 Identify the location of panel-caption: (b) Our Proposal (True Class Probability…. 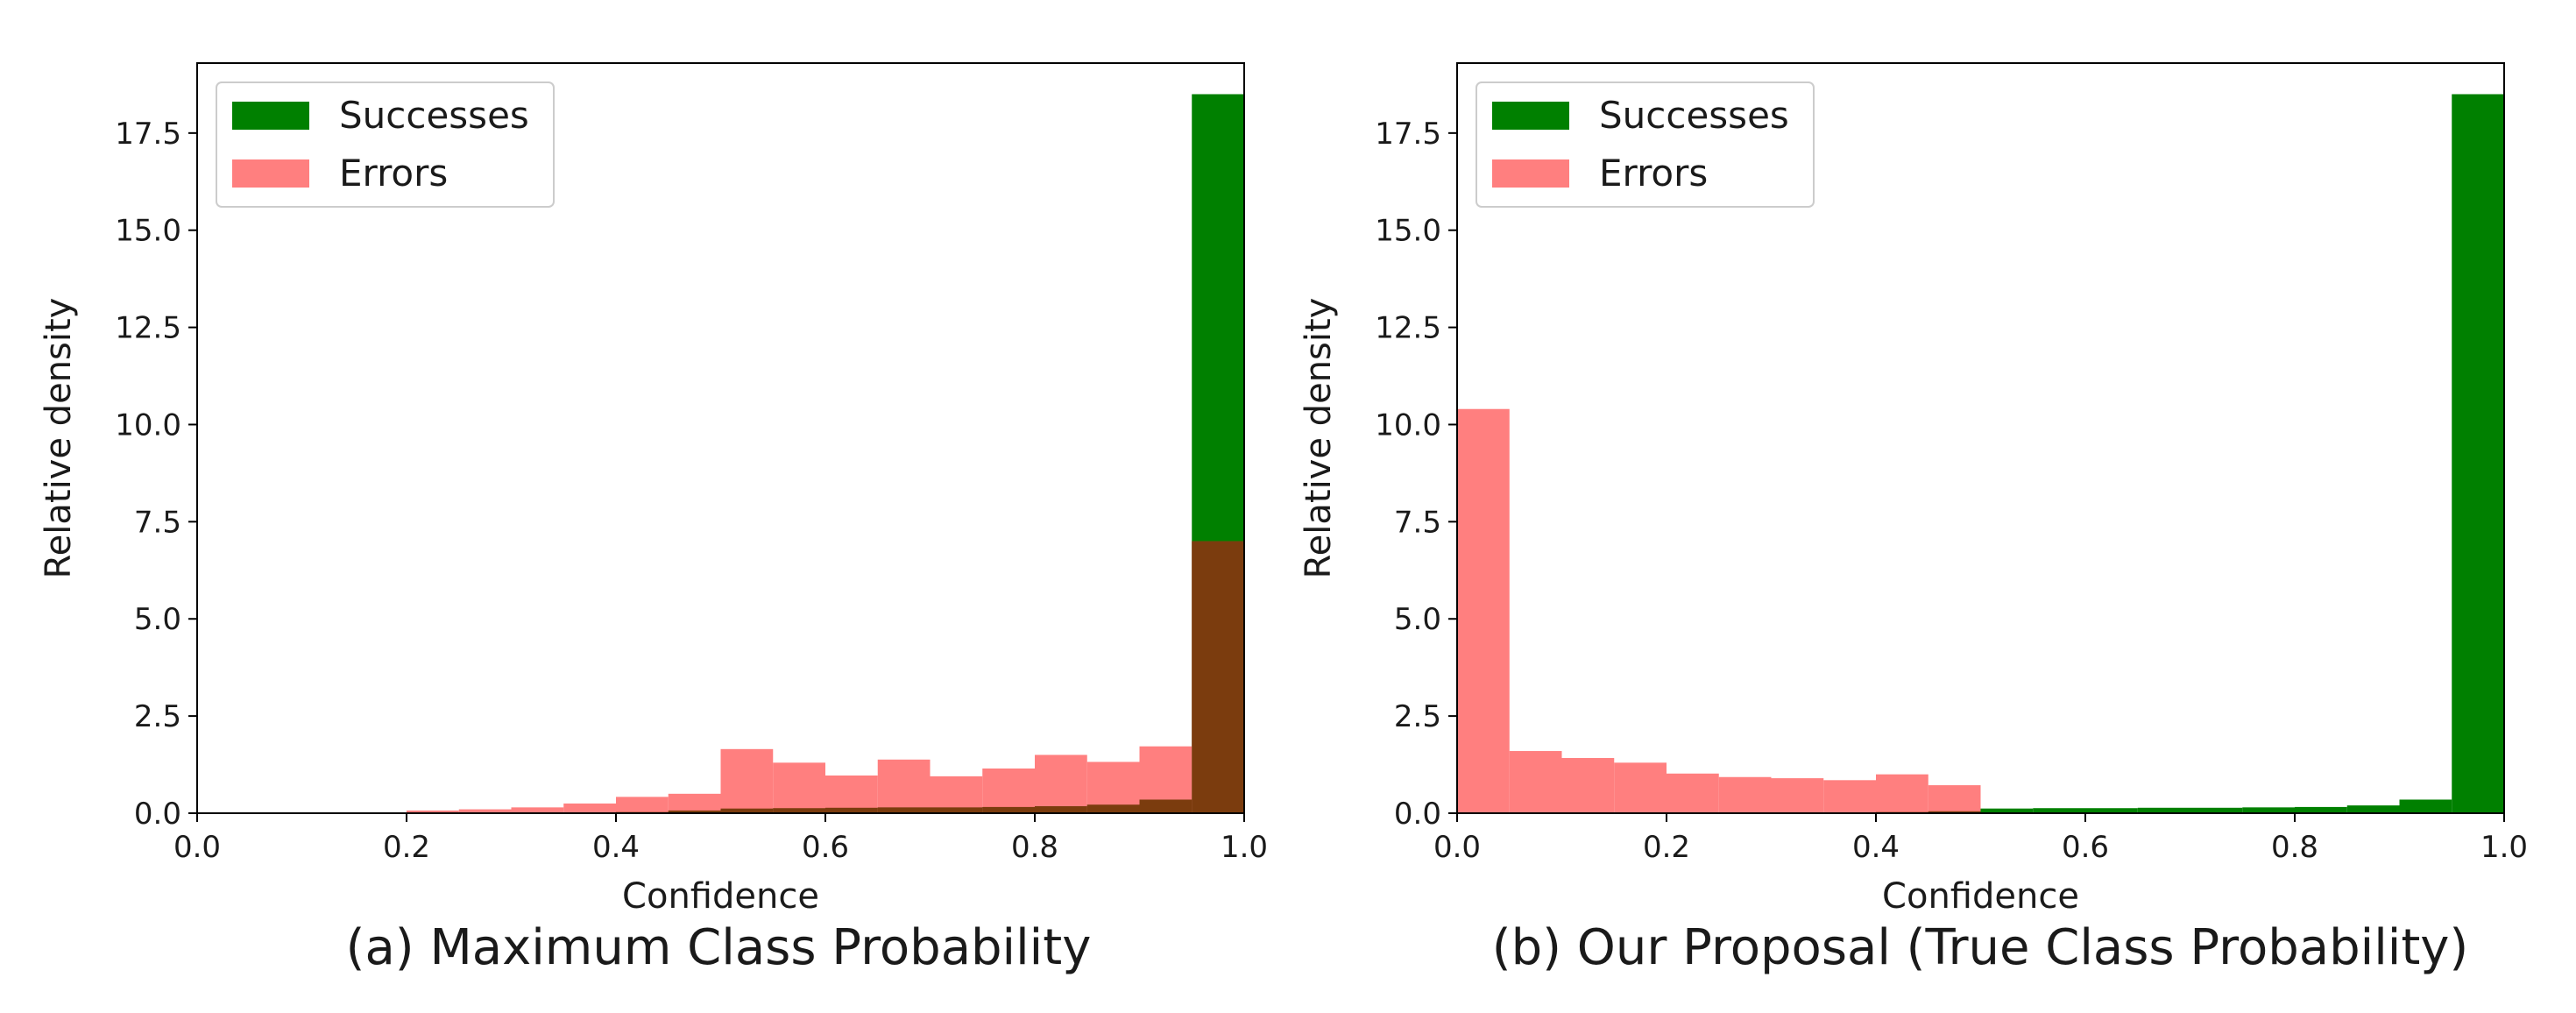
(1980, 948).